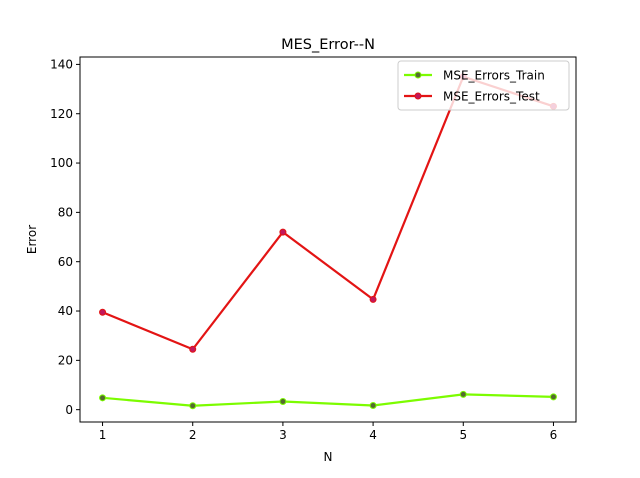  I want to click on y-tick-label: 0, so click(69, 410).